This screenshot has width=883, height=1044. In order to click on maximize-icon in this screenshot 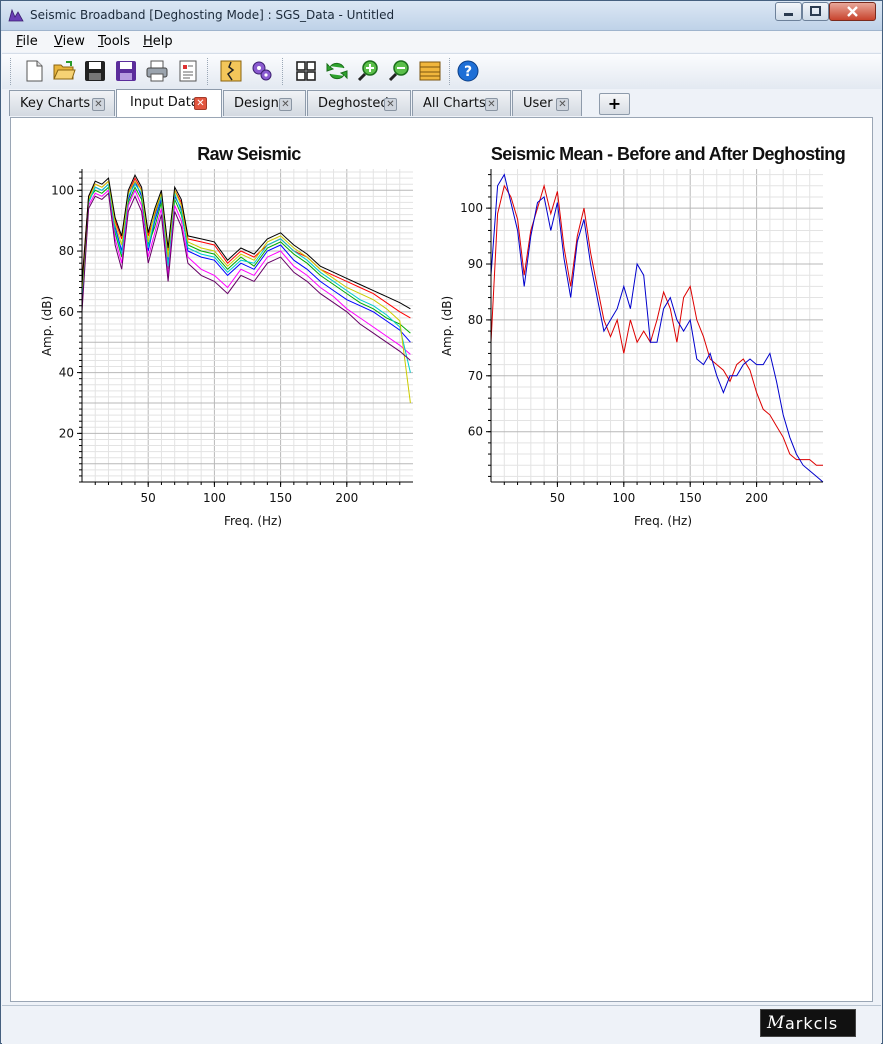, I will do `click(815, 11)`.